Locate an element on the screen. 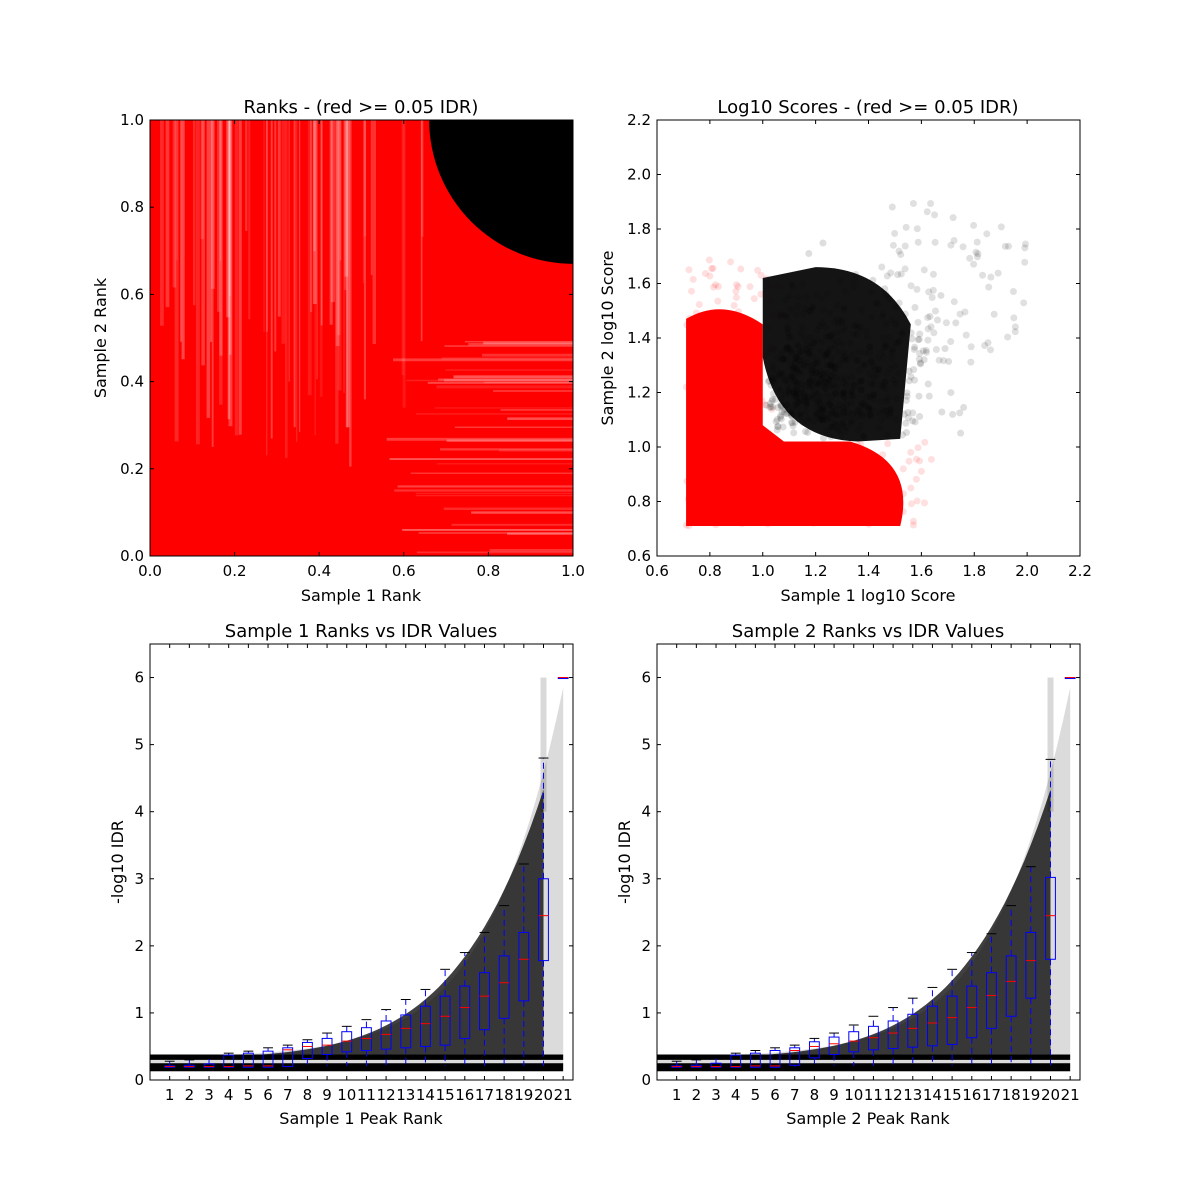 This screenshot has width=1200, height=1200. x-tick-label: 8 is located at coordinates (815, 1095).